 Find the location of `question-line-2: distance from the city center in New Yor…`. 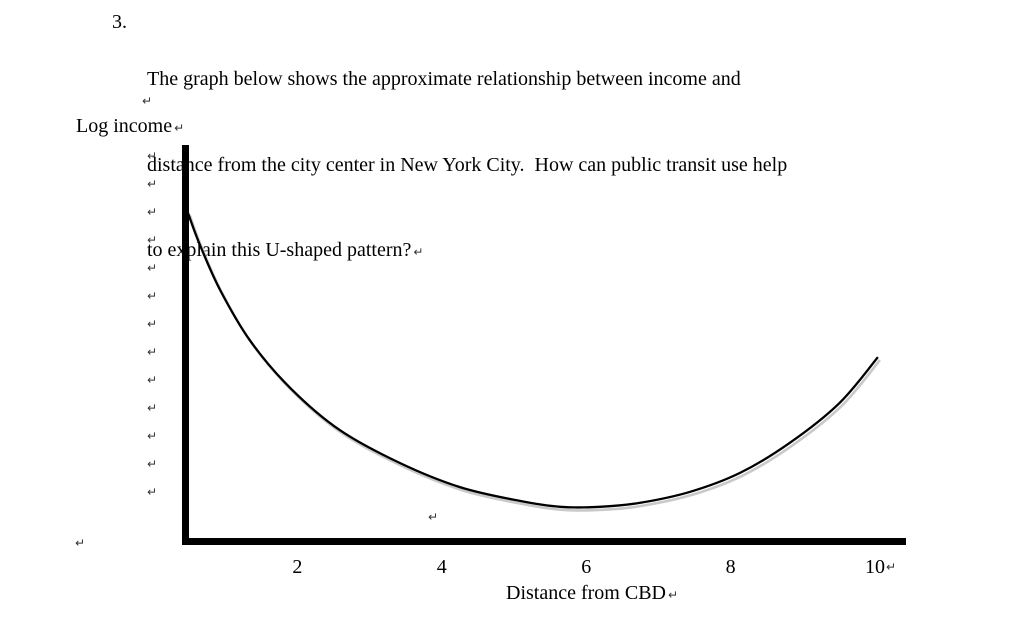

question-line-2: distance from the city center in New Yor… is located at coordinates (467, 164).